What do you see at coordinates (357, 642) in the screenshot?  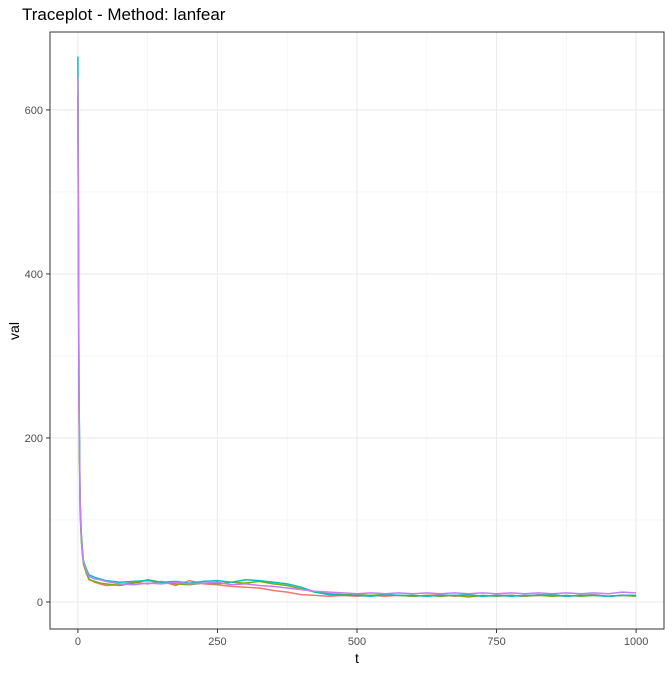 I see `x-tick-label: 500` at bounding box center [357, 642].